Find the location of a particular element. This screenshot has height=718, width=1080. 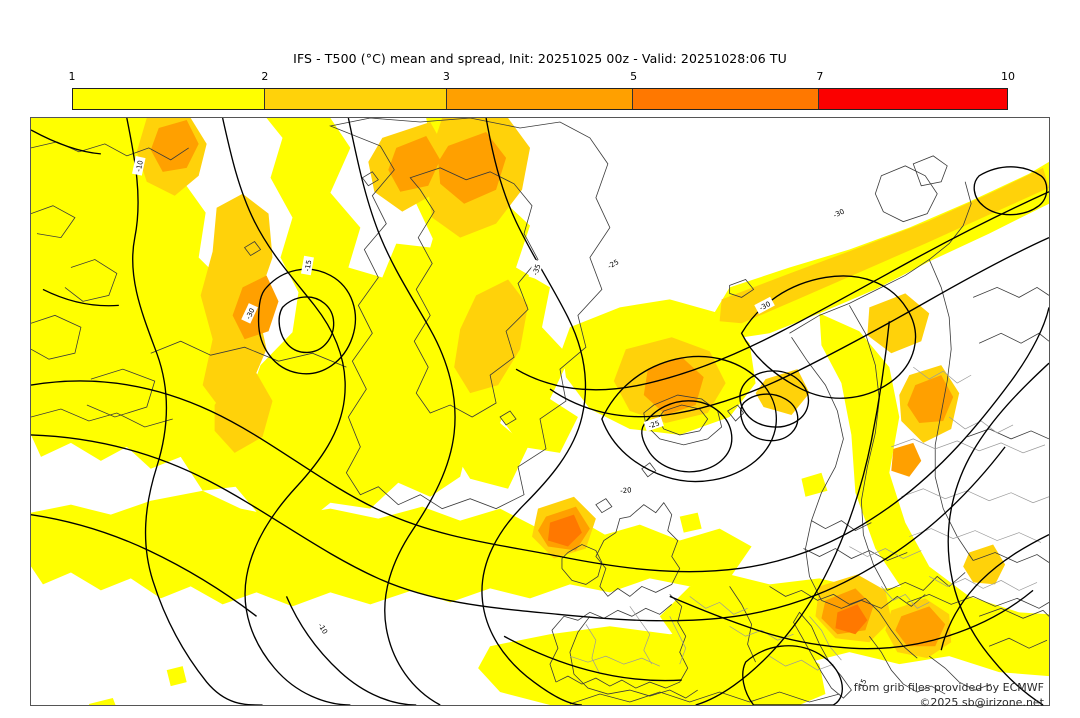

colorbar-tick-3: 3 is located at coordinates (446, 76).